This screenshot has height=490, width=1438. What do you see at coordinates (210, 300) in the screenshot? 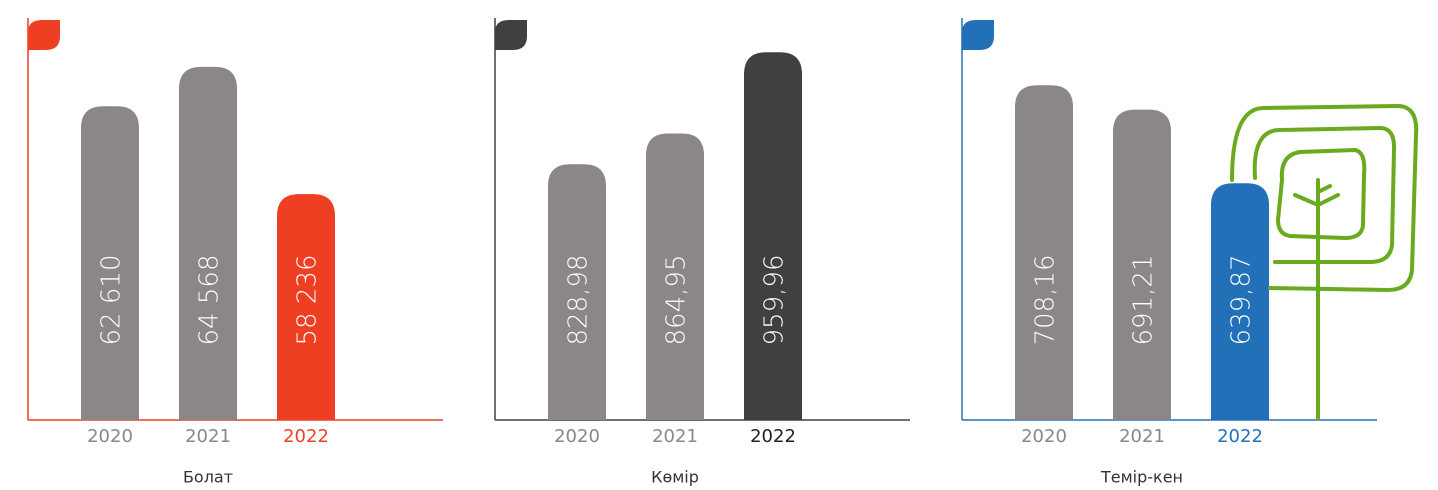
I see `value-label: 64 568` at bounding box center [210, 300].